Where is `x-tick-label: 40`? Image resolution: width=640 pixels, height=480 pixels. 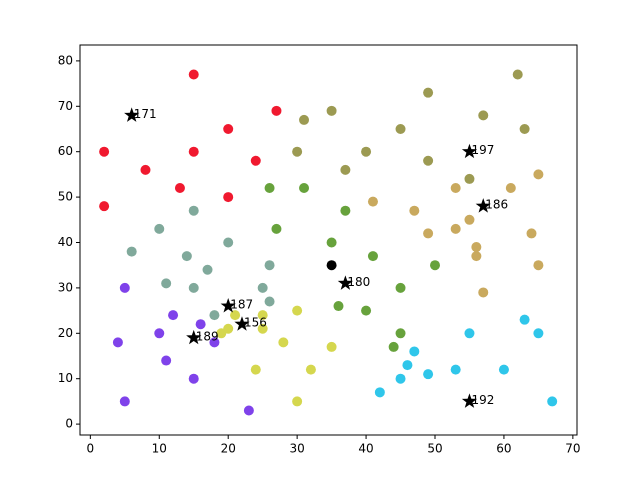
x-tick-label: 40 is located at coordinates (365, 449).